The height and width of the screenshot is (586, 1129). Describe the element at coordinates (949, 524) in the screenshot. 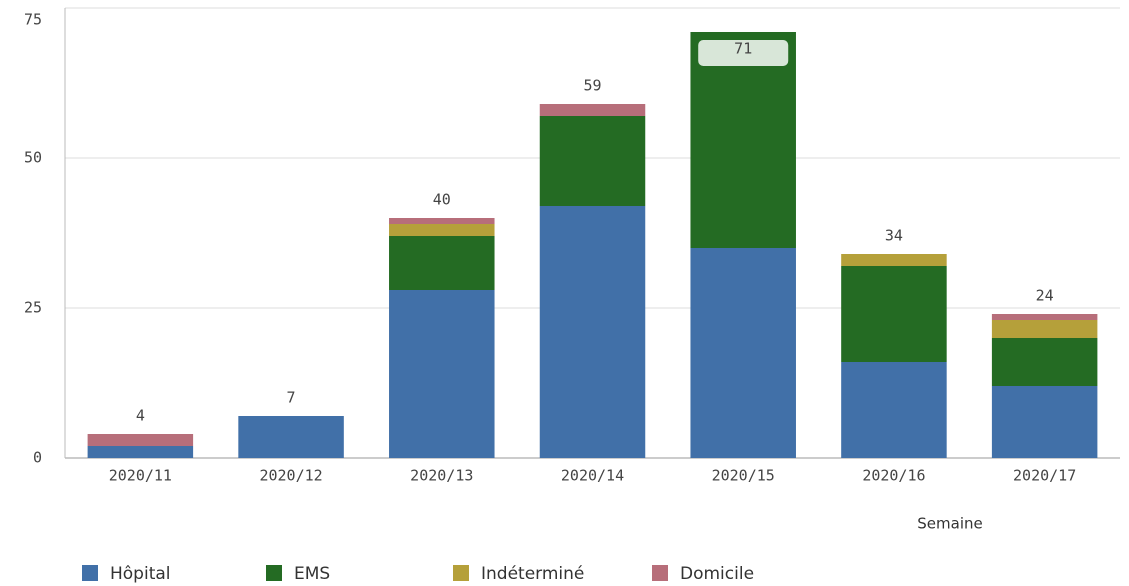

I see `x-axis-label: Semaine` at that location.